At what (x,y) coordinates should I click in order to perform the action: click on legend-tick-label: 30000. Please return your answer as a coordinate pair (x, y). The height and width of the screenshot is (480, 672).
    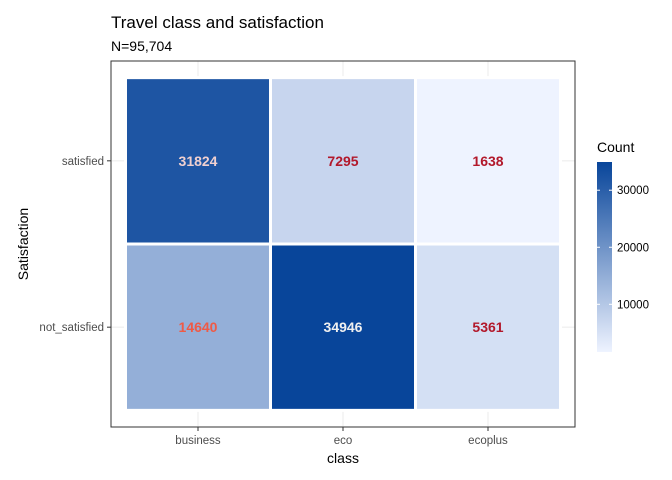
    Looking at the image, I should click on (633, 191).